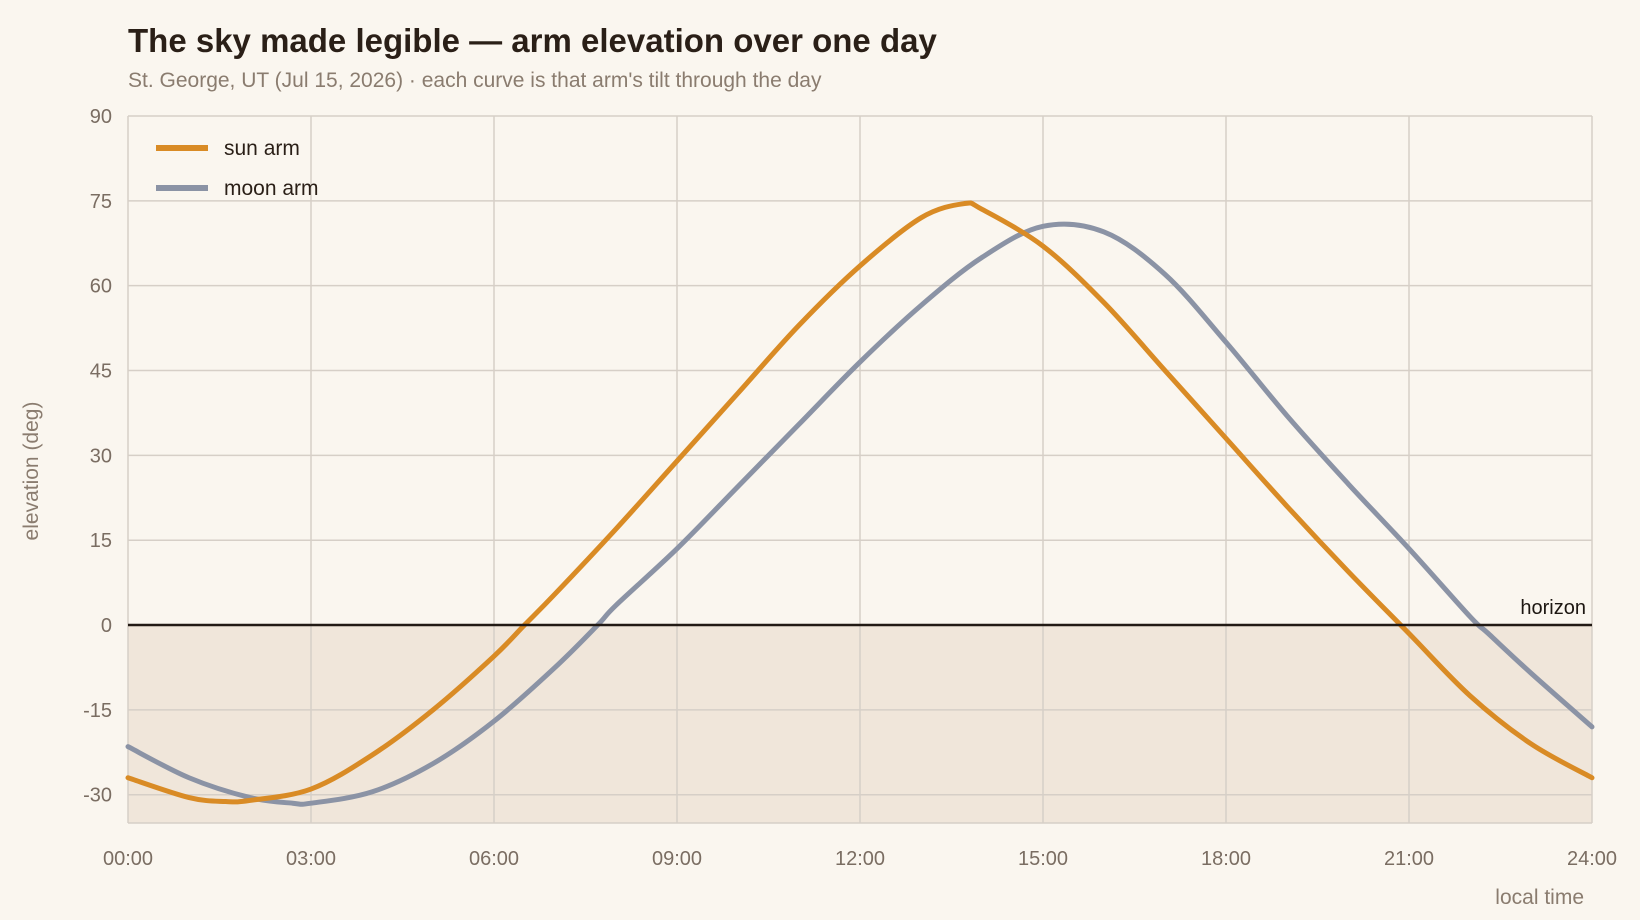  What do you see at coordinates (860, 612) in the screenshot?
I see `horizon-layer: horizon` at bounding box center [860, 612].